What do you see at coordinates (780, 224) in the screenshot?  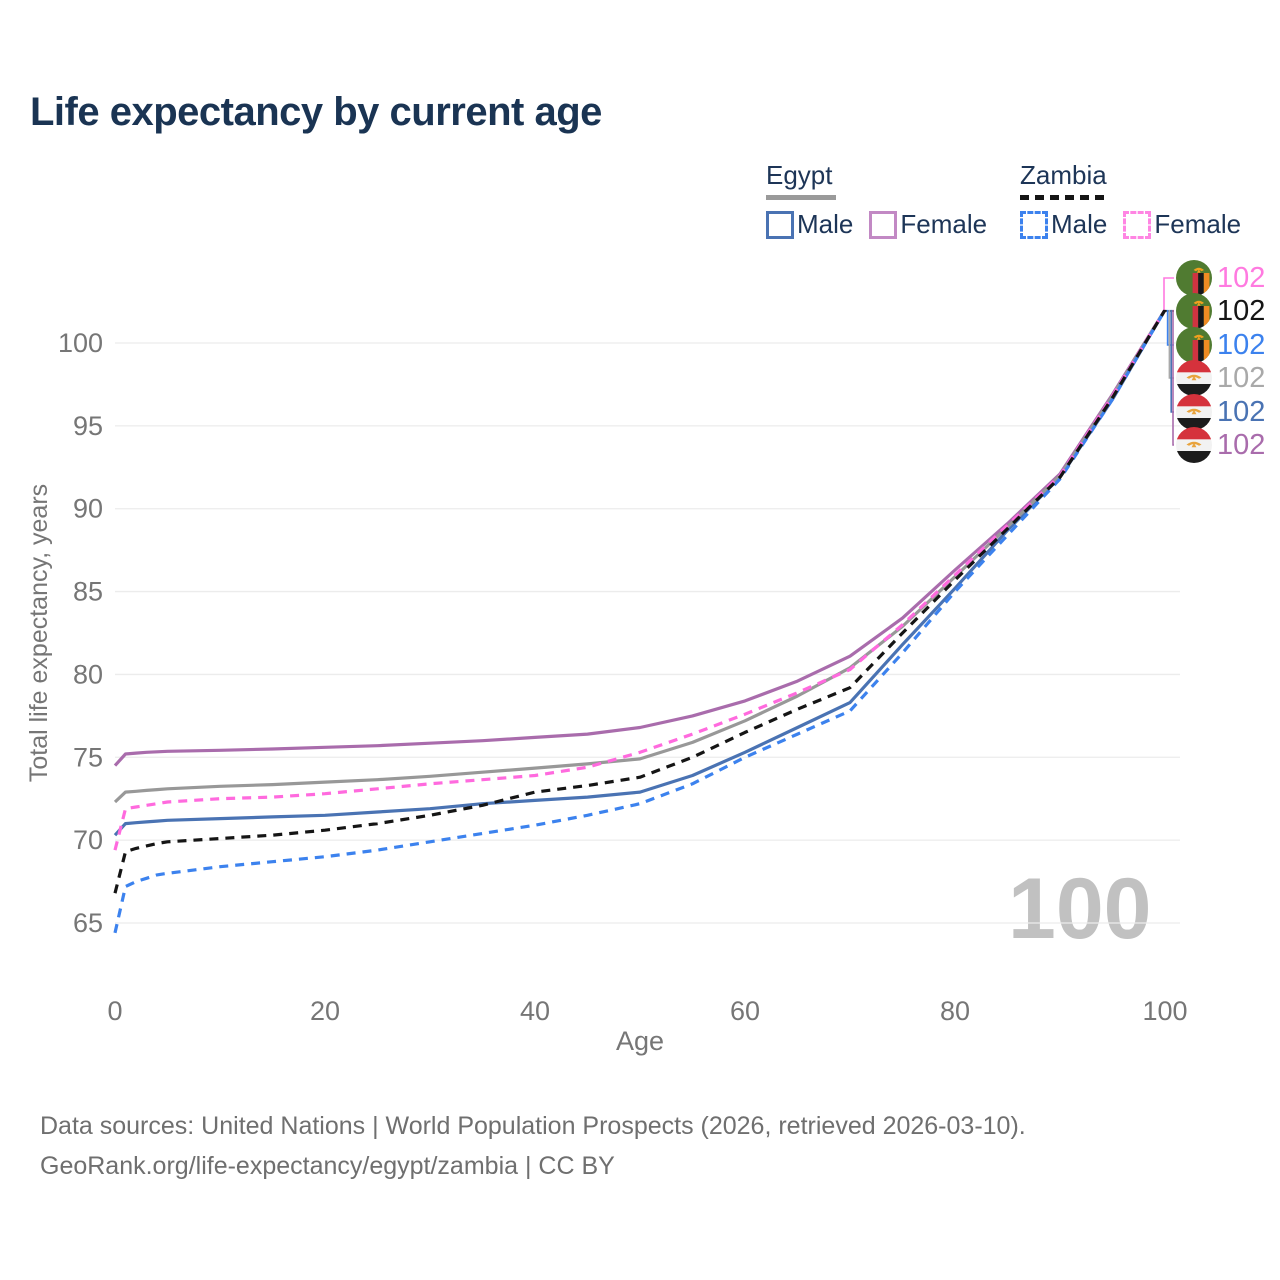 I see `egypt-male-swatch` at bounding box center [780, 224].